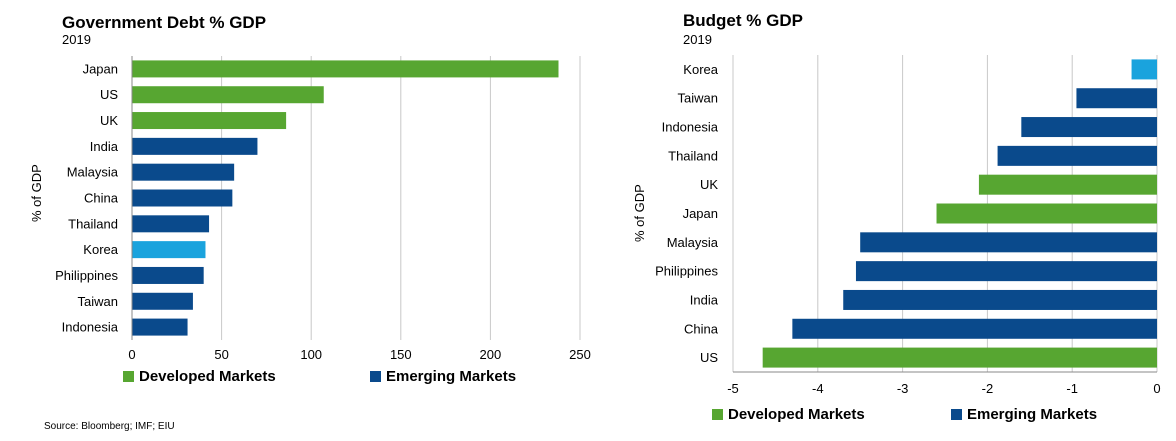 The image size is (1176, 441). Describe the element at coordinates (311, 354) in the screenshot. I see `debt-x-tick-label: 100` at that location.